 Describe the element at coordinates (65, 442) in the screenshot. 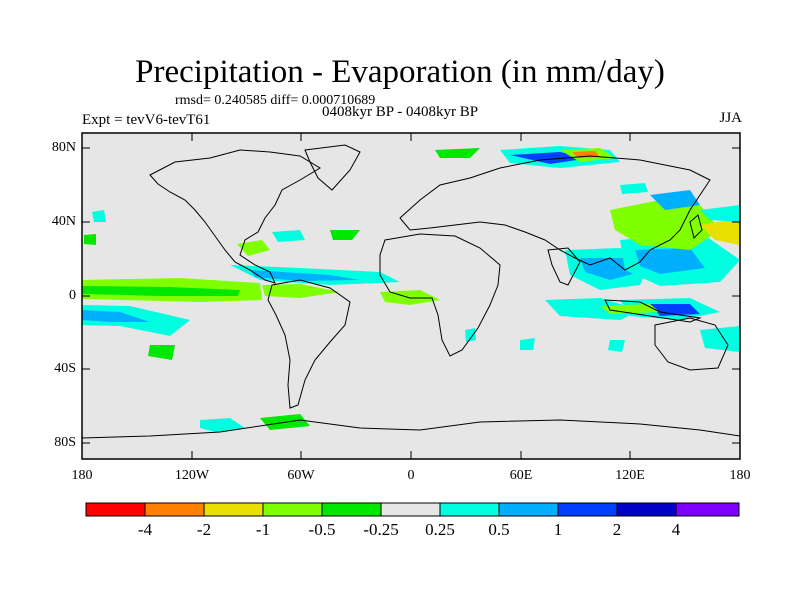

I see `lat-label: 80S` at that location.